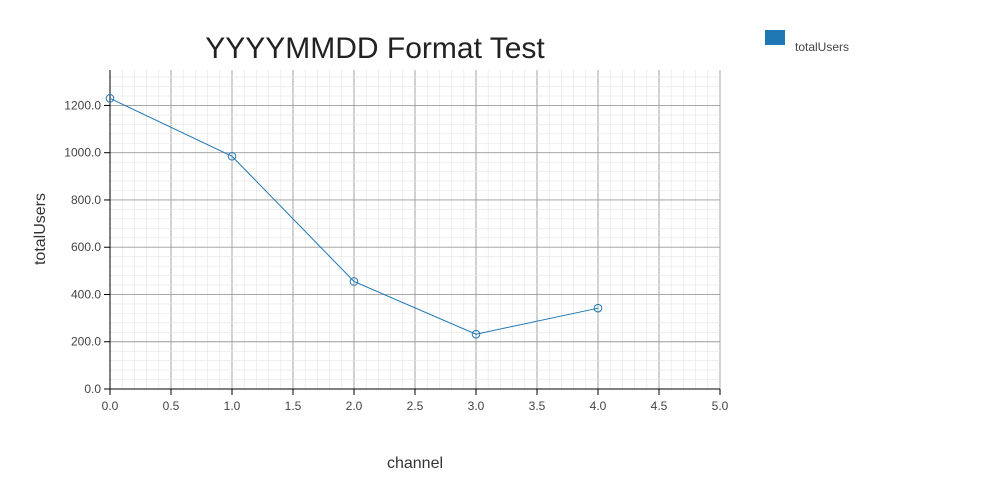  I want to click on x-tick-label: 4.0, so click(598, 406).